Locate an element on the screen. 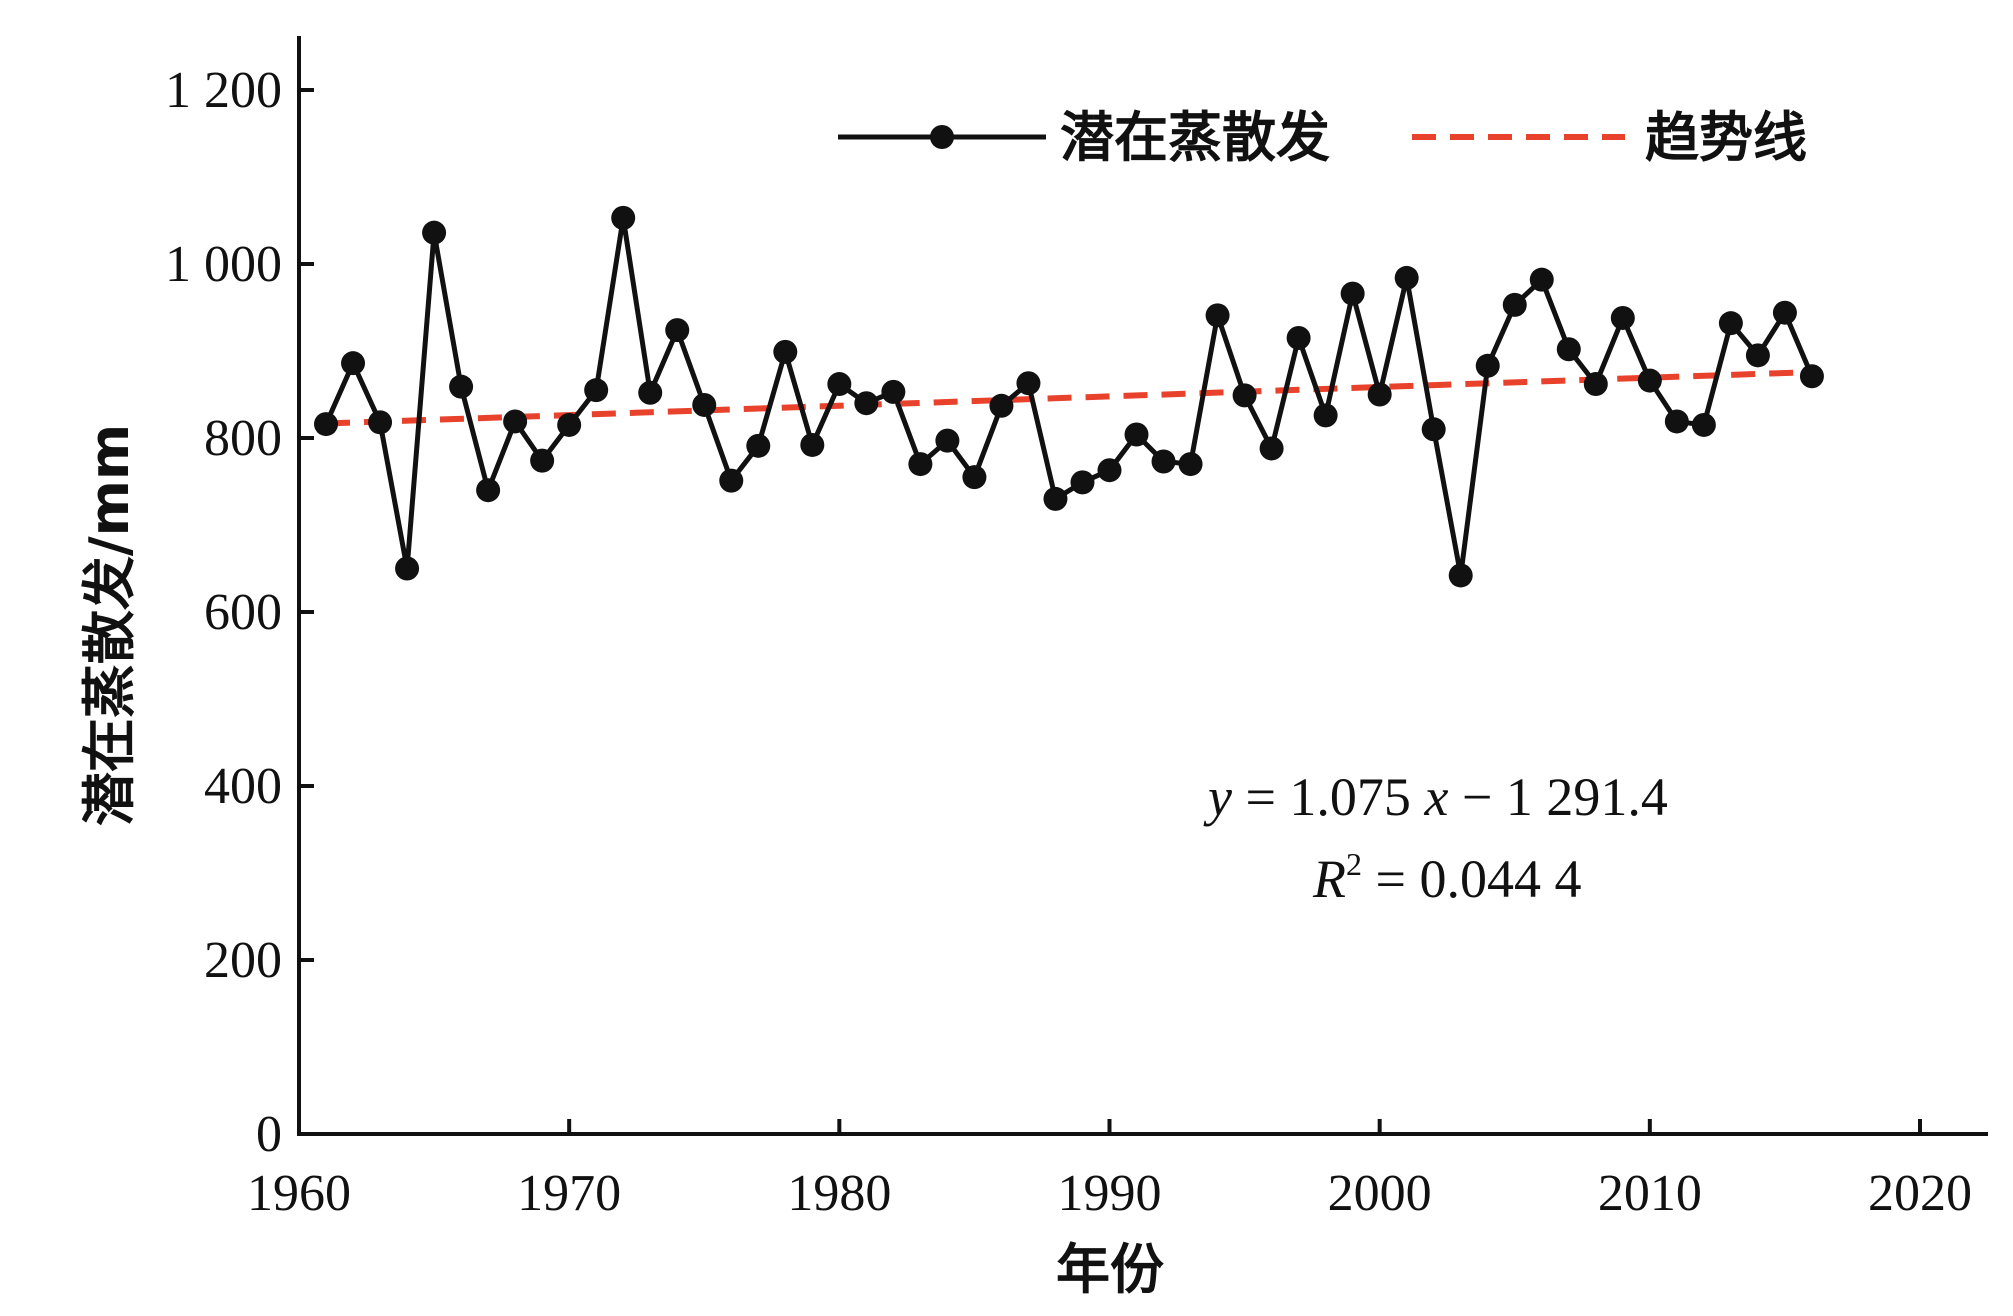 The width and height of the screenshot is (2013, 1316). y-tick-label: 200 is located at coordinates (243, 960).